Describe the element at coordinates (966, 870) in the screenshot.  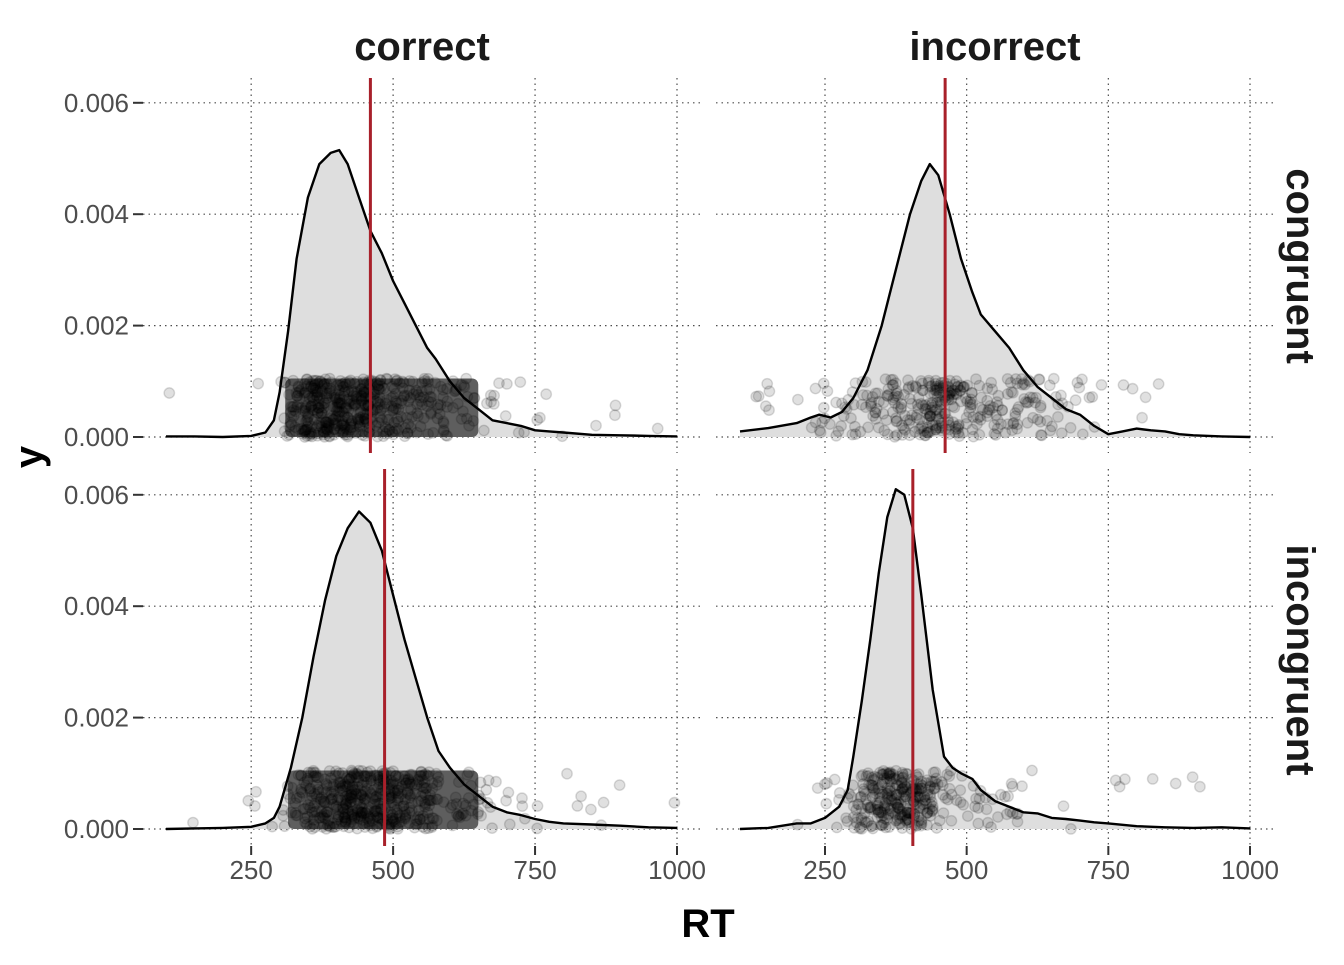
I see `x-tick-label: 500` at that location.